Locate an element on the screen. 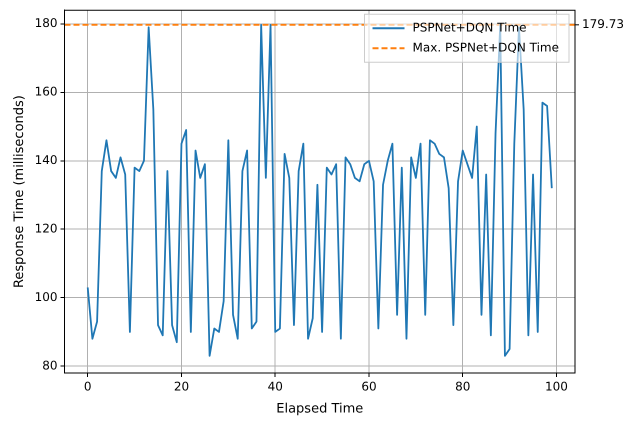 This screenshot has width=633, height=425. x-axis-title: Elapsed Time is located at coordinates (320, 409).